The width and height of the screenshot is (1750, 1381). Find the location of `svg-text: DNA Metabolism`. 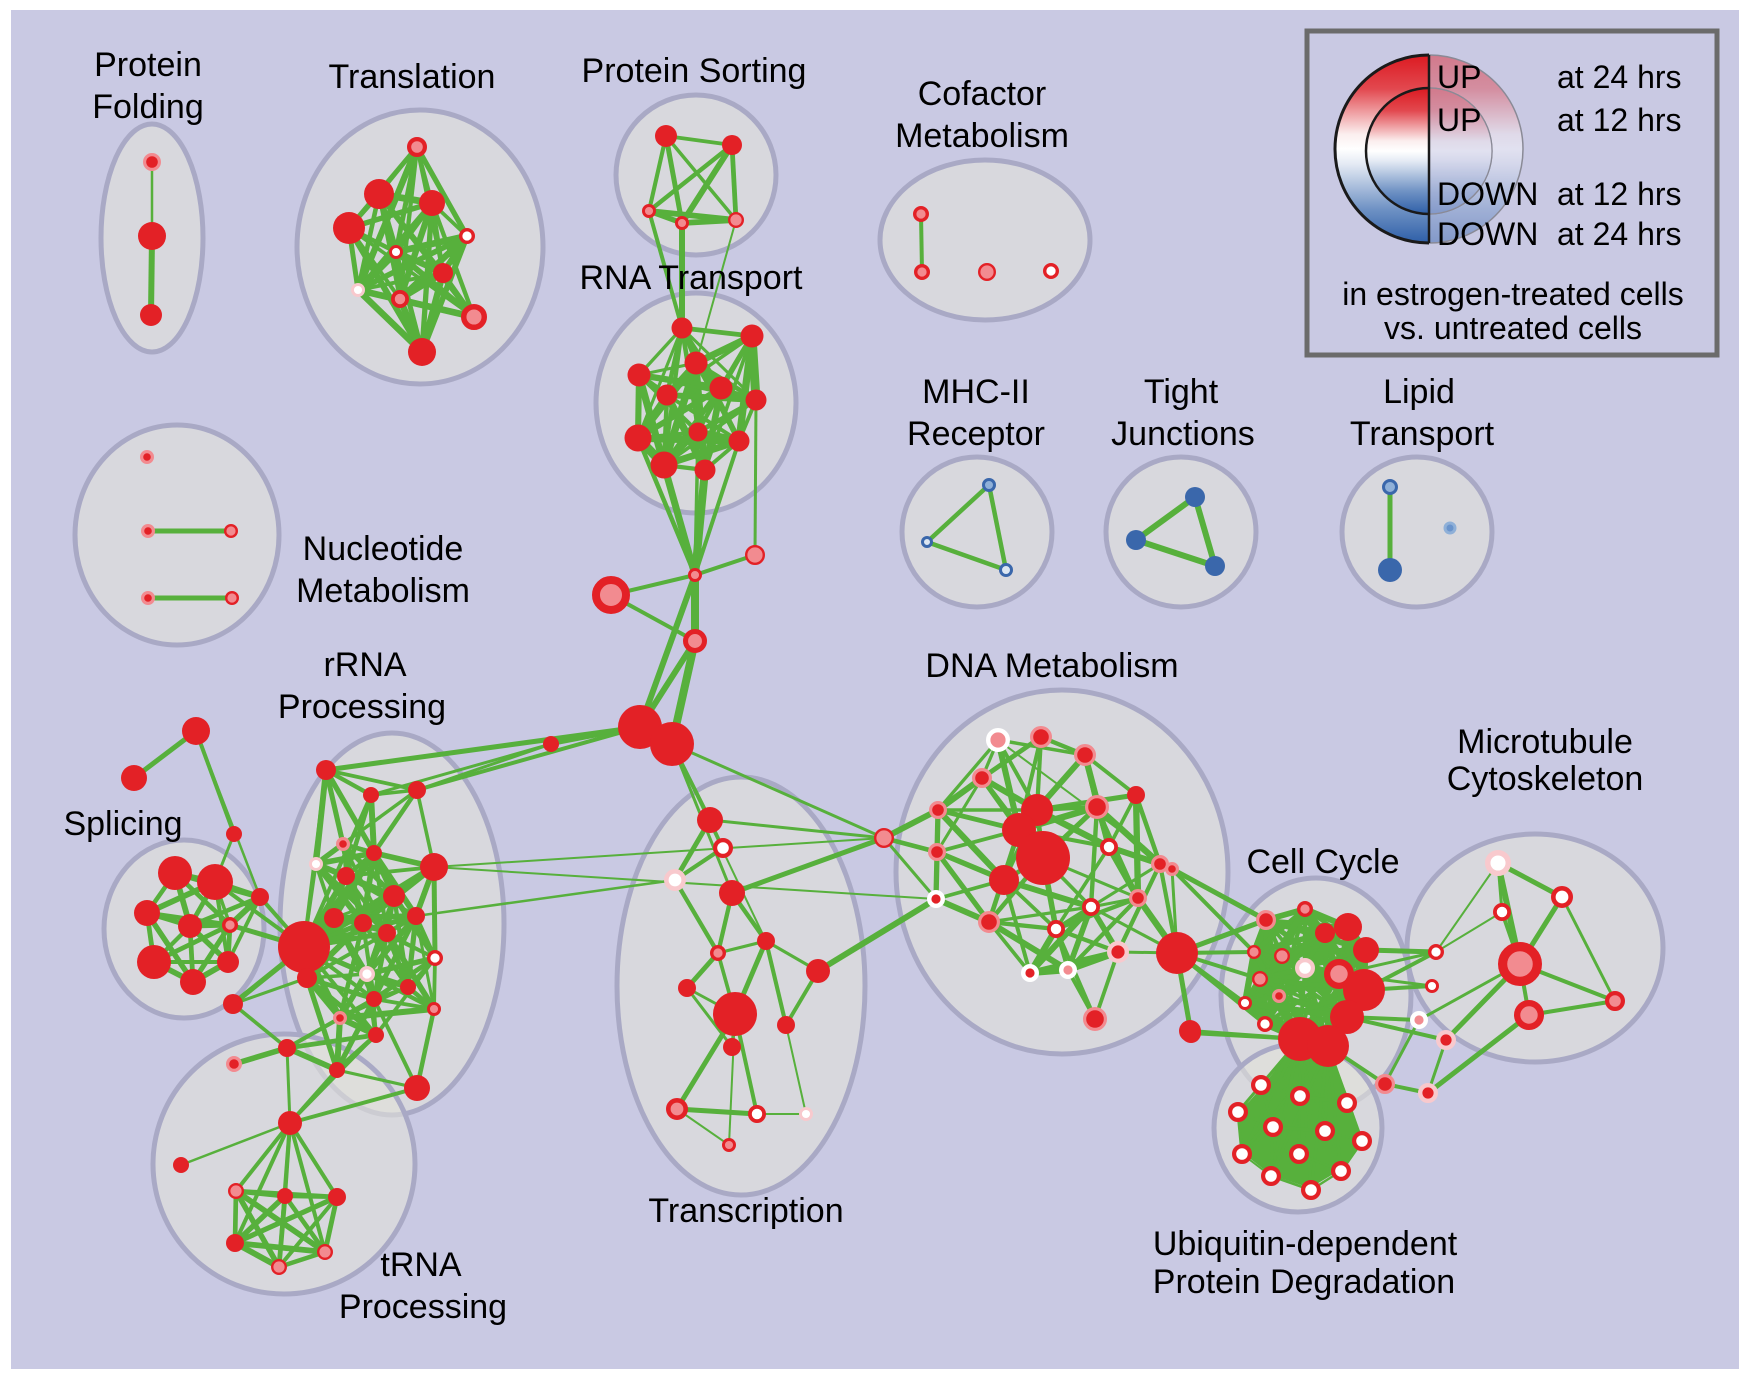

svg-text: DNA Metabolism is located at coordinates (1051, 666).